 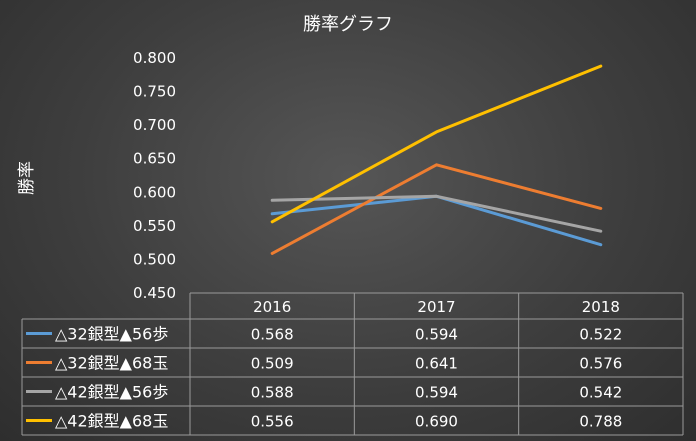 I want to click on y-tick-label: 0.700, so click(x=154, y=125).